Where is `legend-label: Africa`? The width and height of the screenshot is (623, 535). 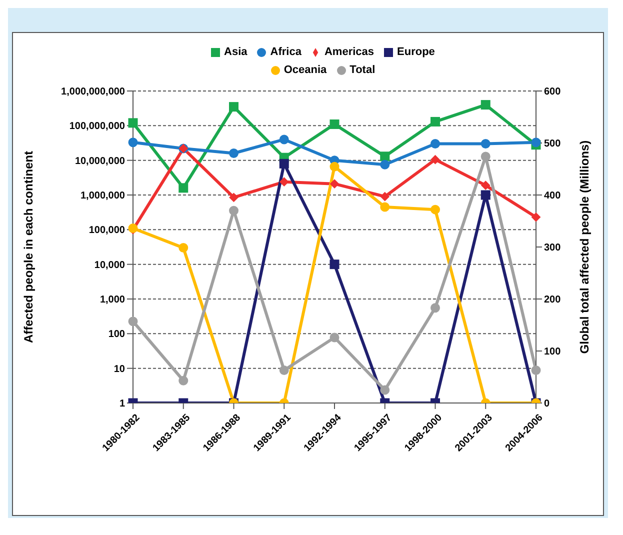 legend-label: Africa is located at coordinates (286, 52).